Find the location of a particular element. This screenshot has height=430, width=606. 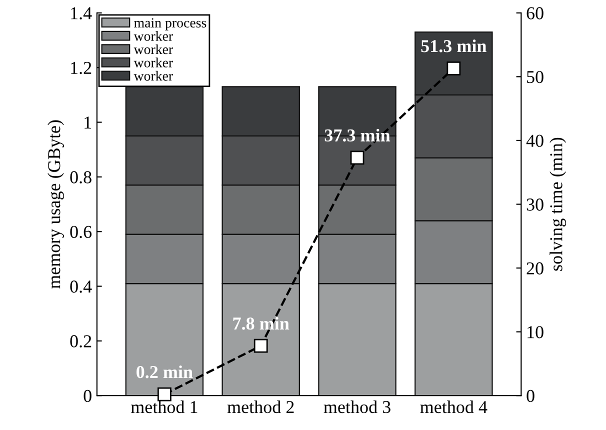

x-tick-label: method 2 is located at coordinates (260, 407).